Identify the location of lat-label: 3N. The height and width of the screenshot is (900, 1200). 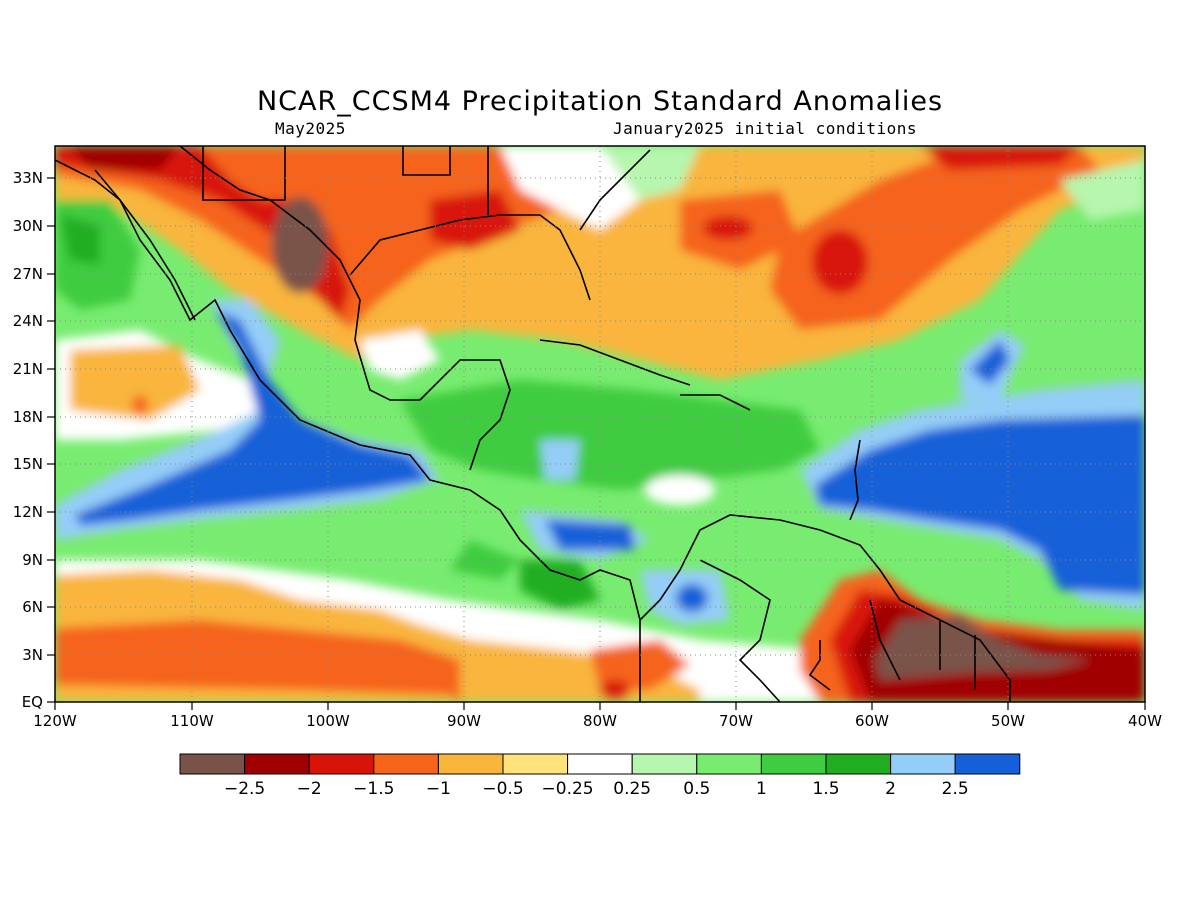
(32, 655).